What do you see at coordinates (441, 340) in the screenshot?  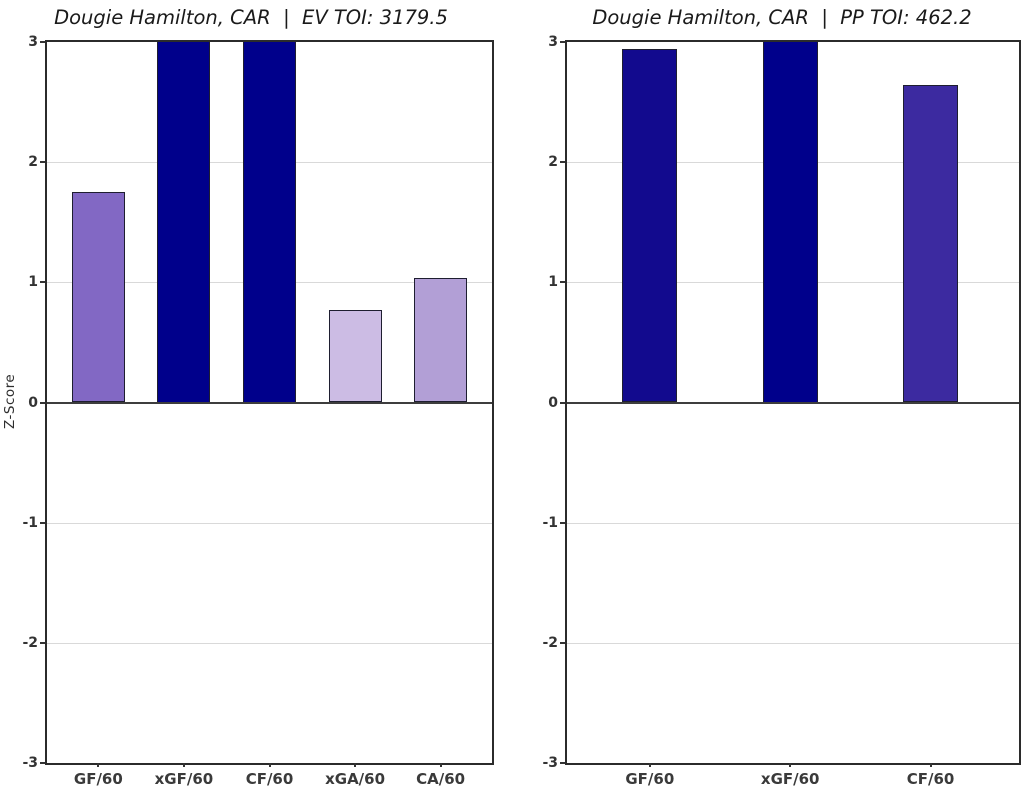 I see `bar-CA/60` at bounding box center [441, 340].